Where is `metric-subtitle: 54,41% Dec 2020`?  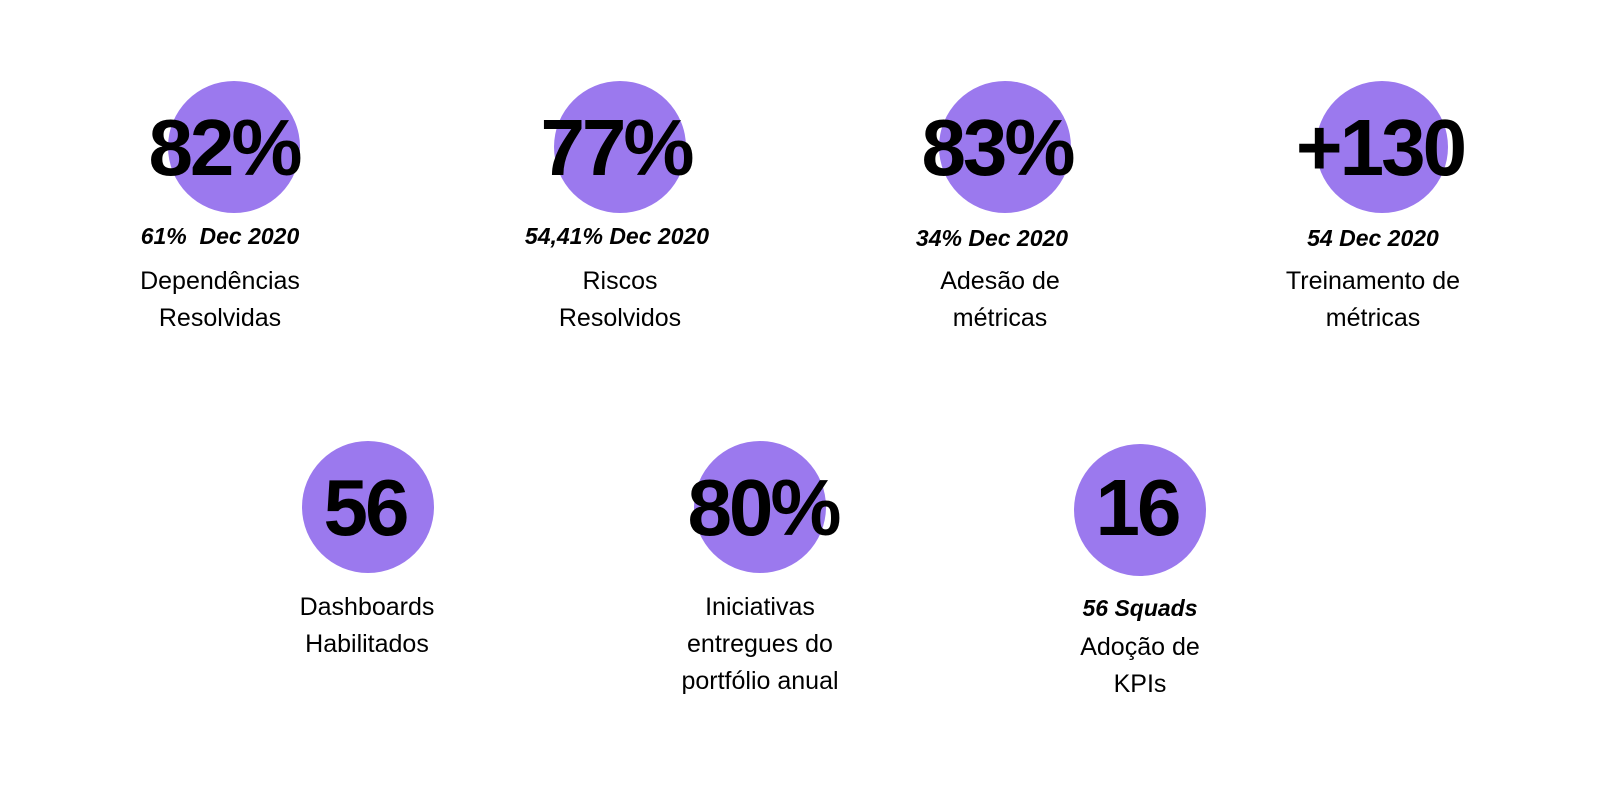 metric-subtitle: 54,41% Dec 2020 is located at coordinates (617, 236).